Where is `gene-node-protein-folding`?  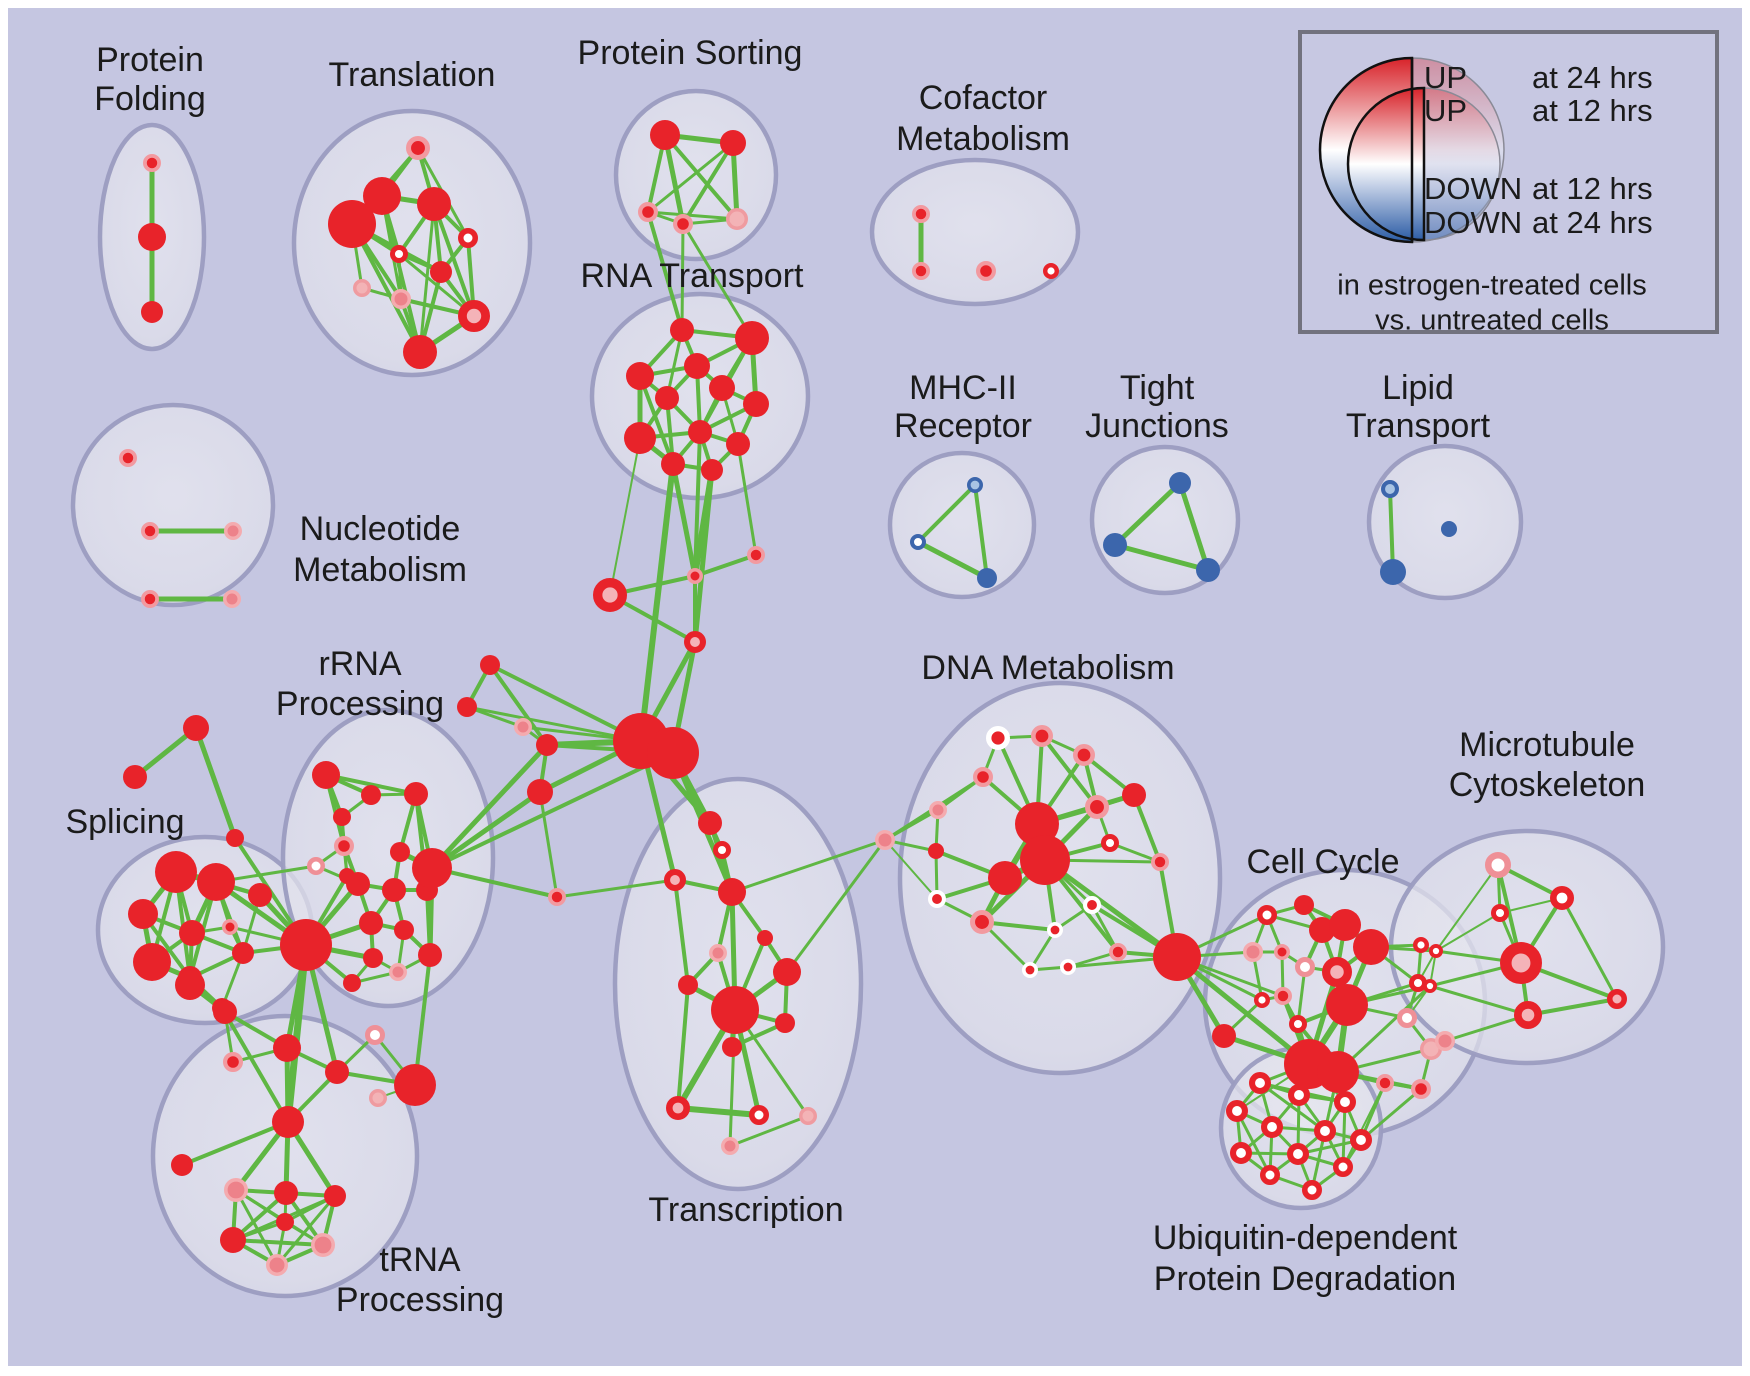 gene-node-protein-folding is located at coordinates (152, 312).